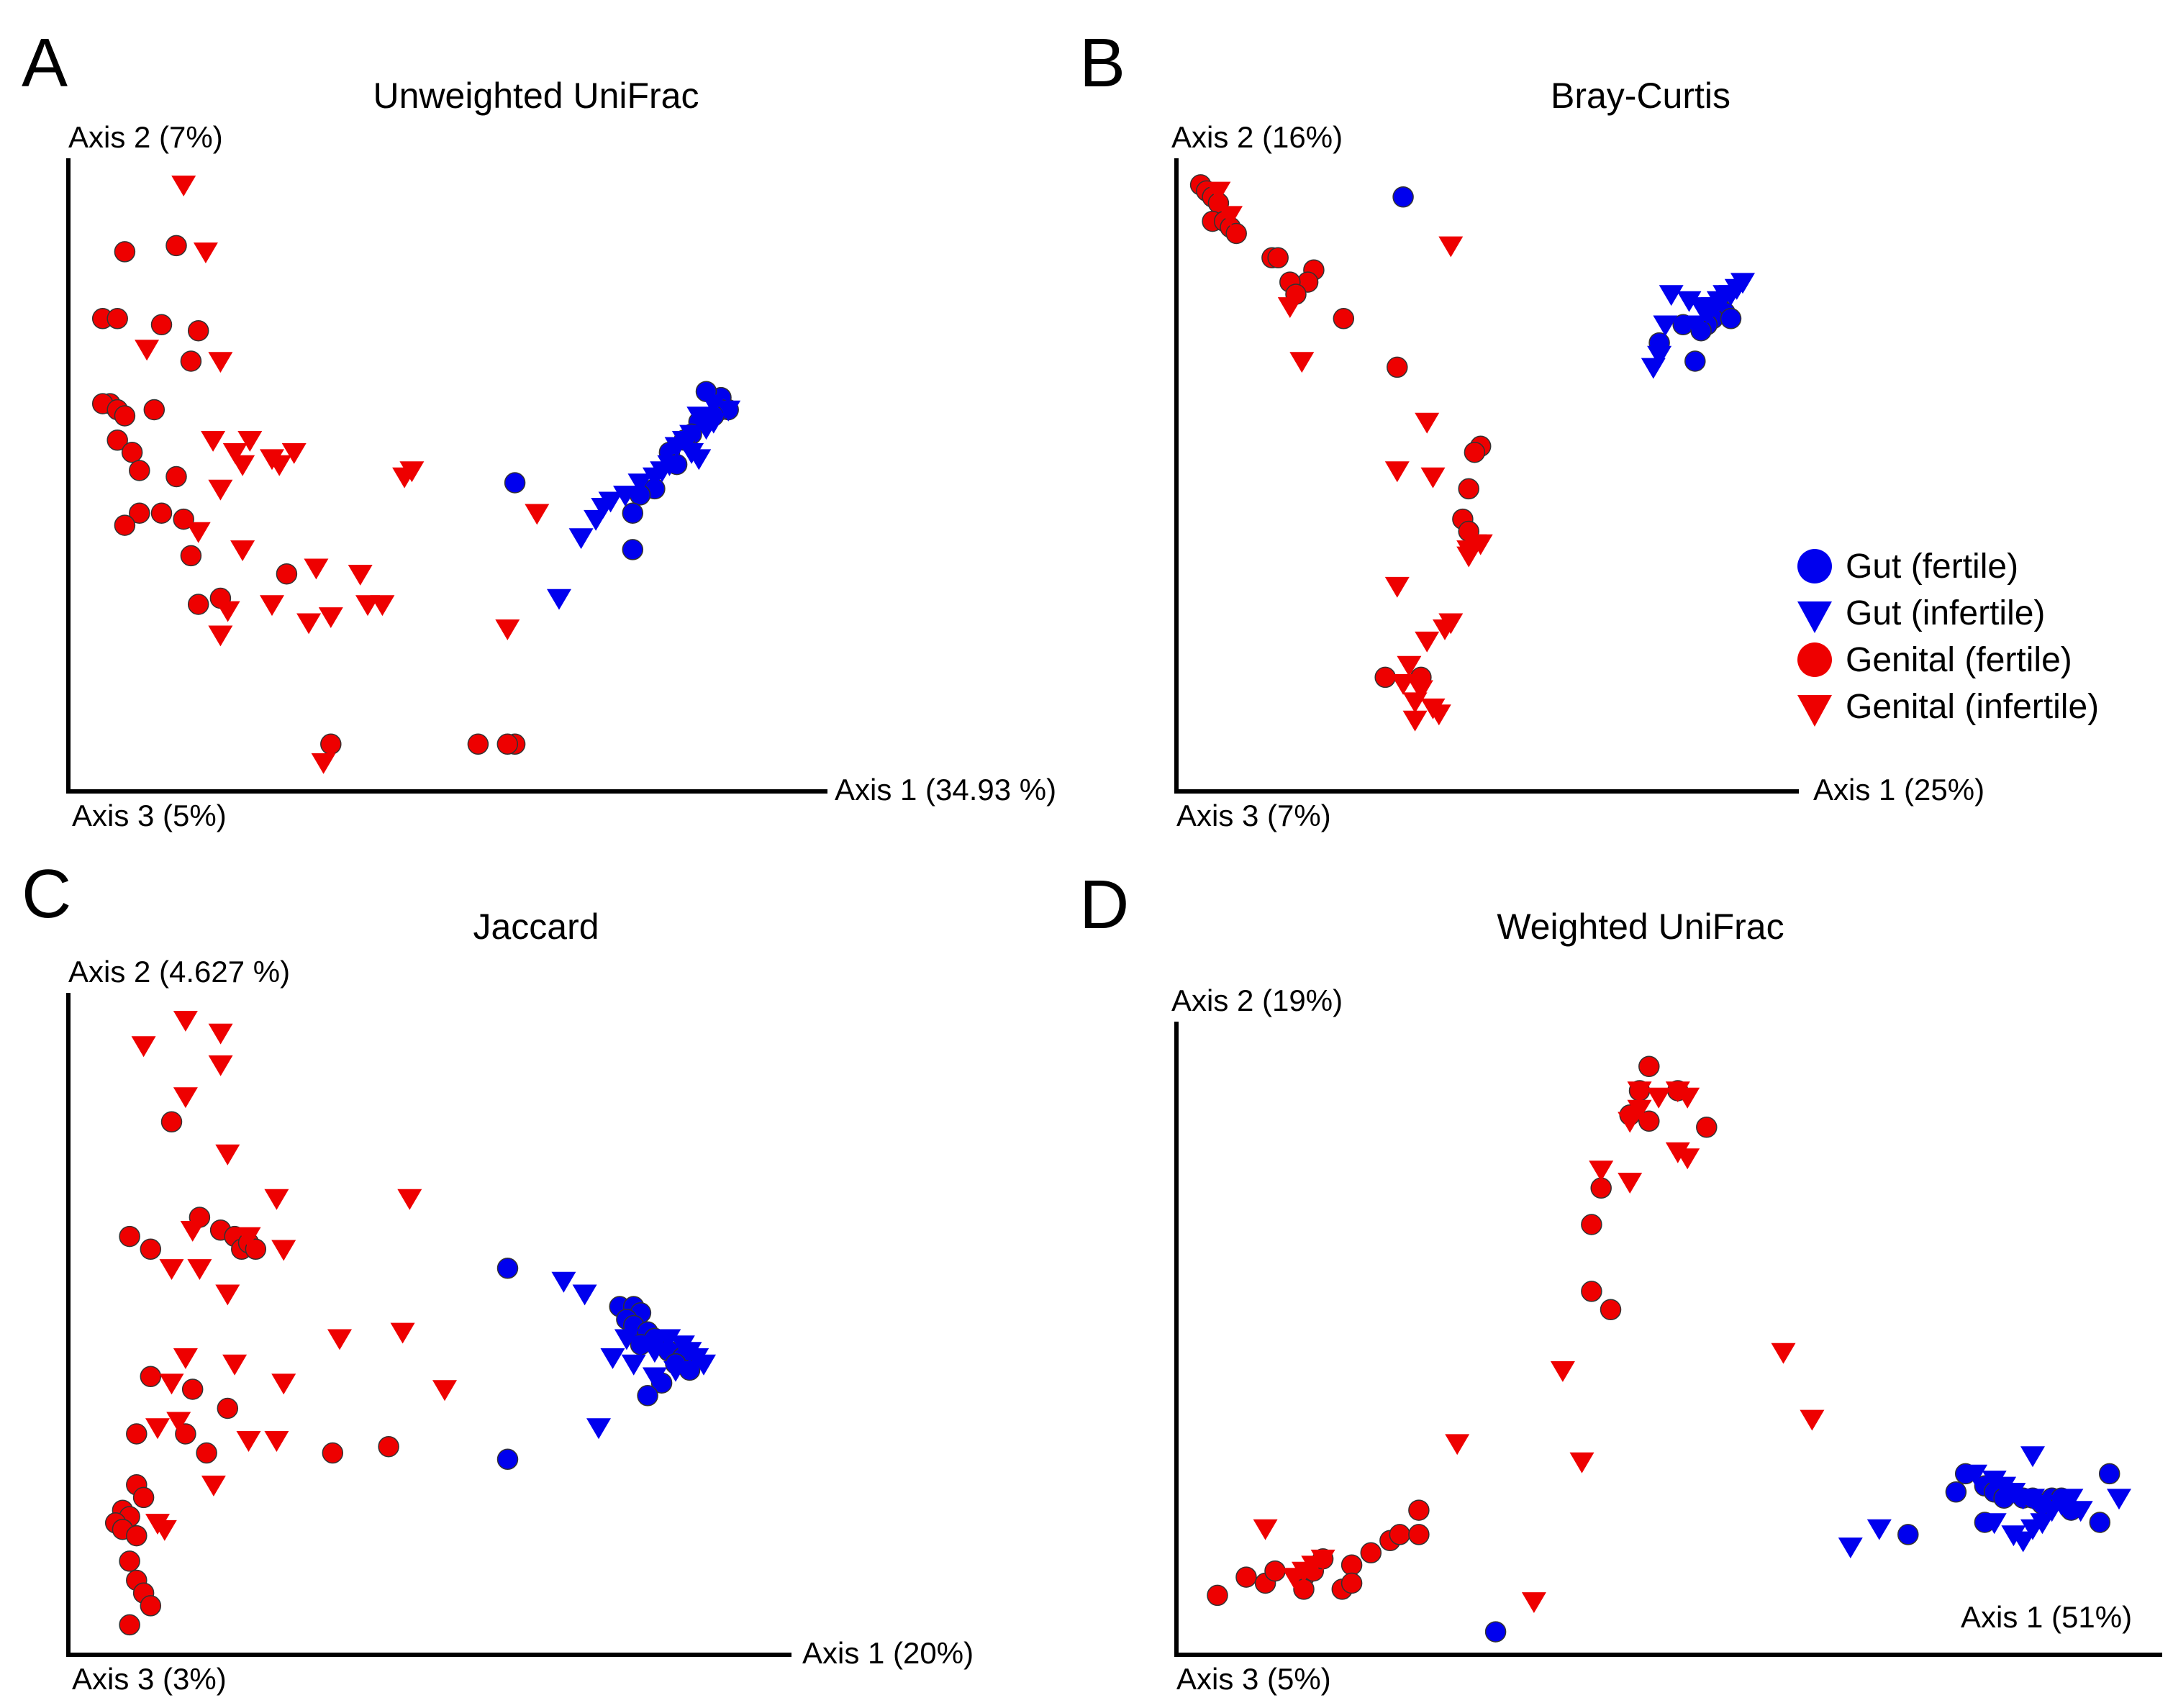 The height and width of the screenshot is (1708, 2173). What do you see at coordinates (149, 1679) in the screenshot?
I see `z-axis-label: Axis 3 (3%)` at bounding box center [149, 1679].